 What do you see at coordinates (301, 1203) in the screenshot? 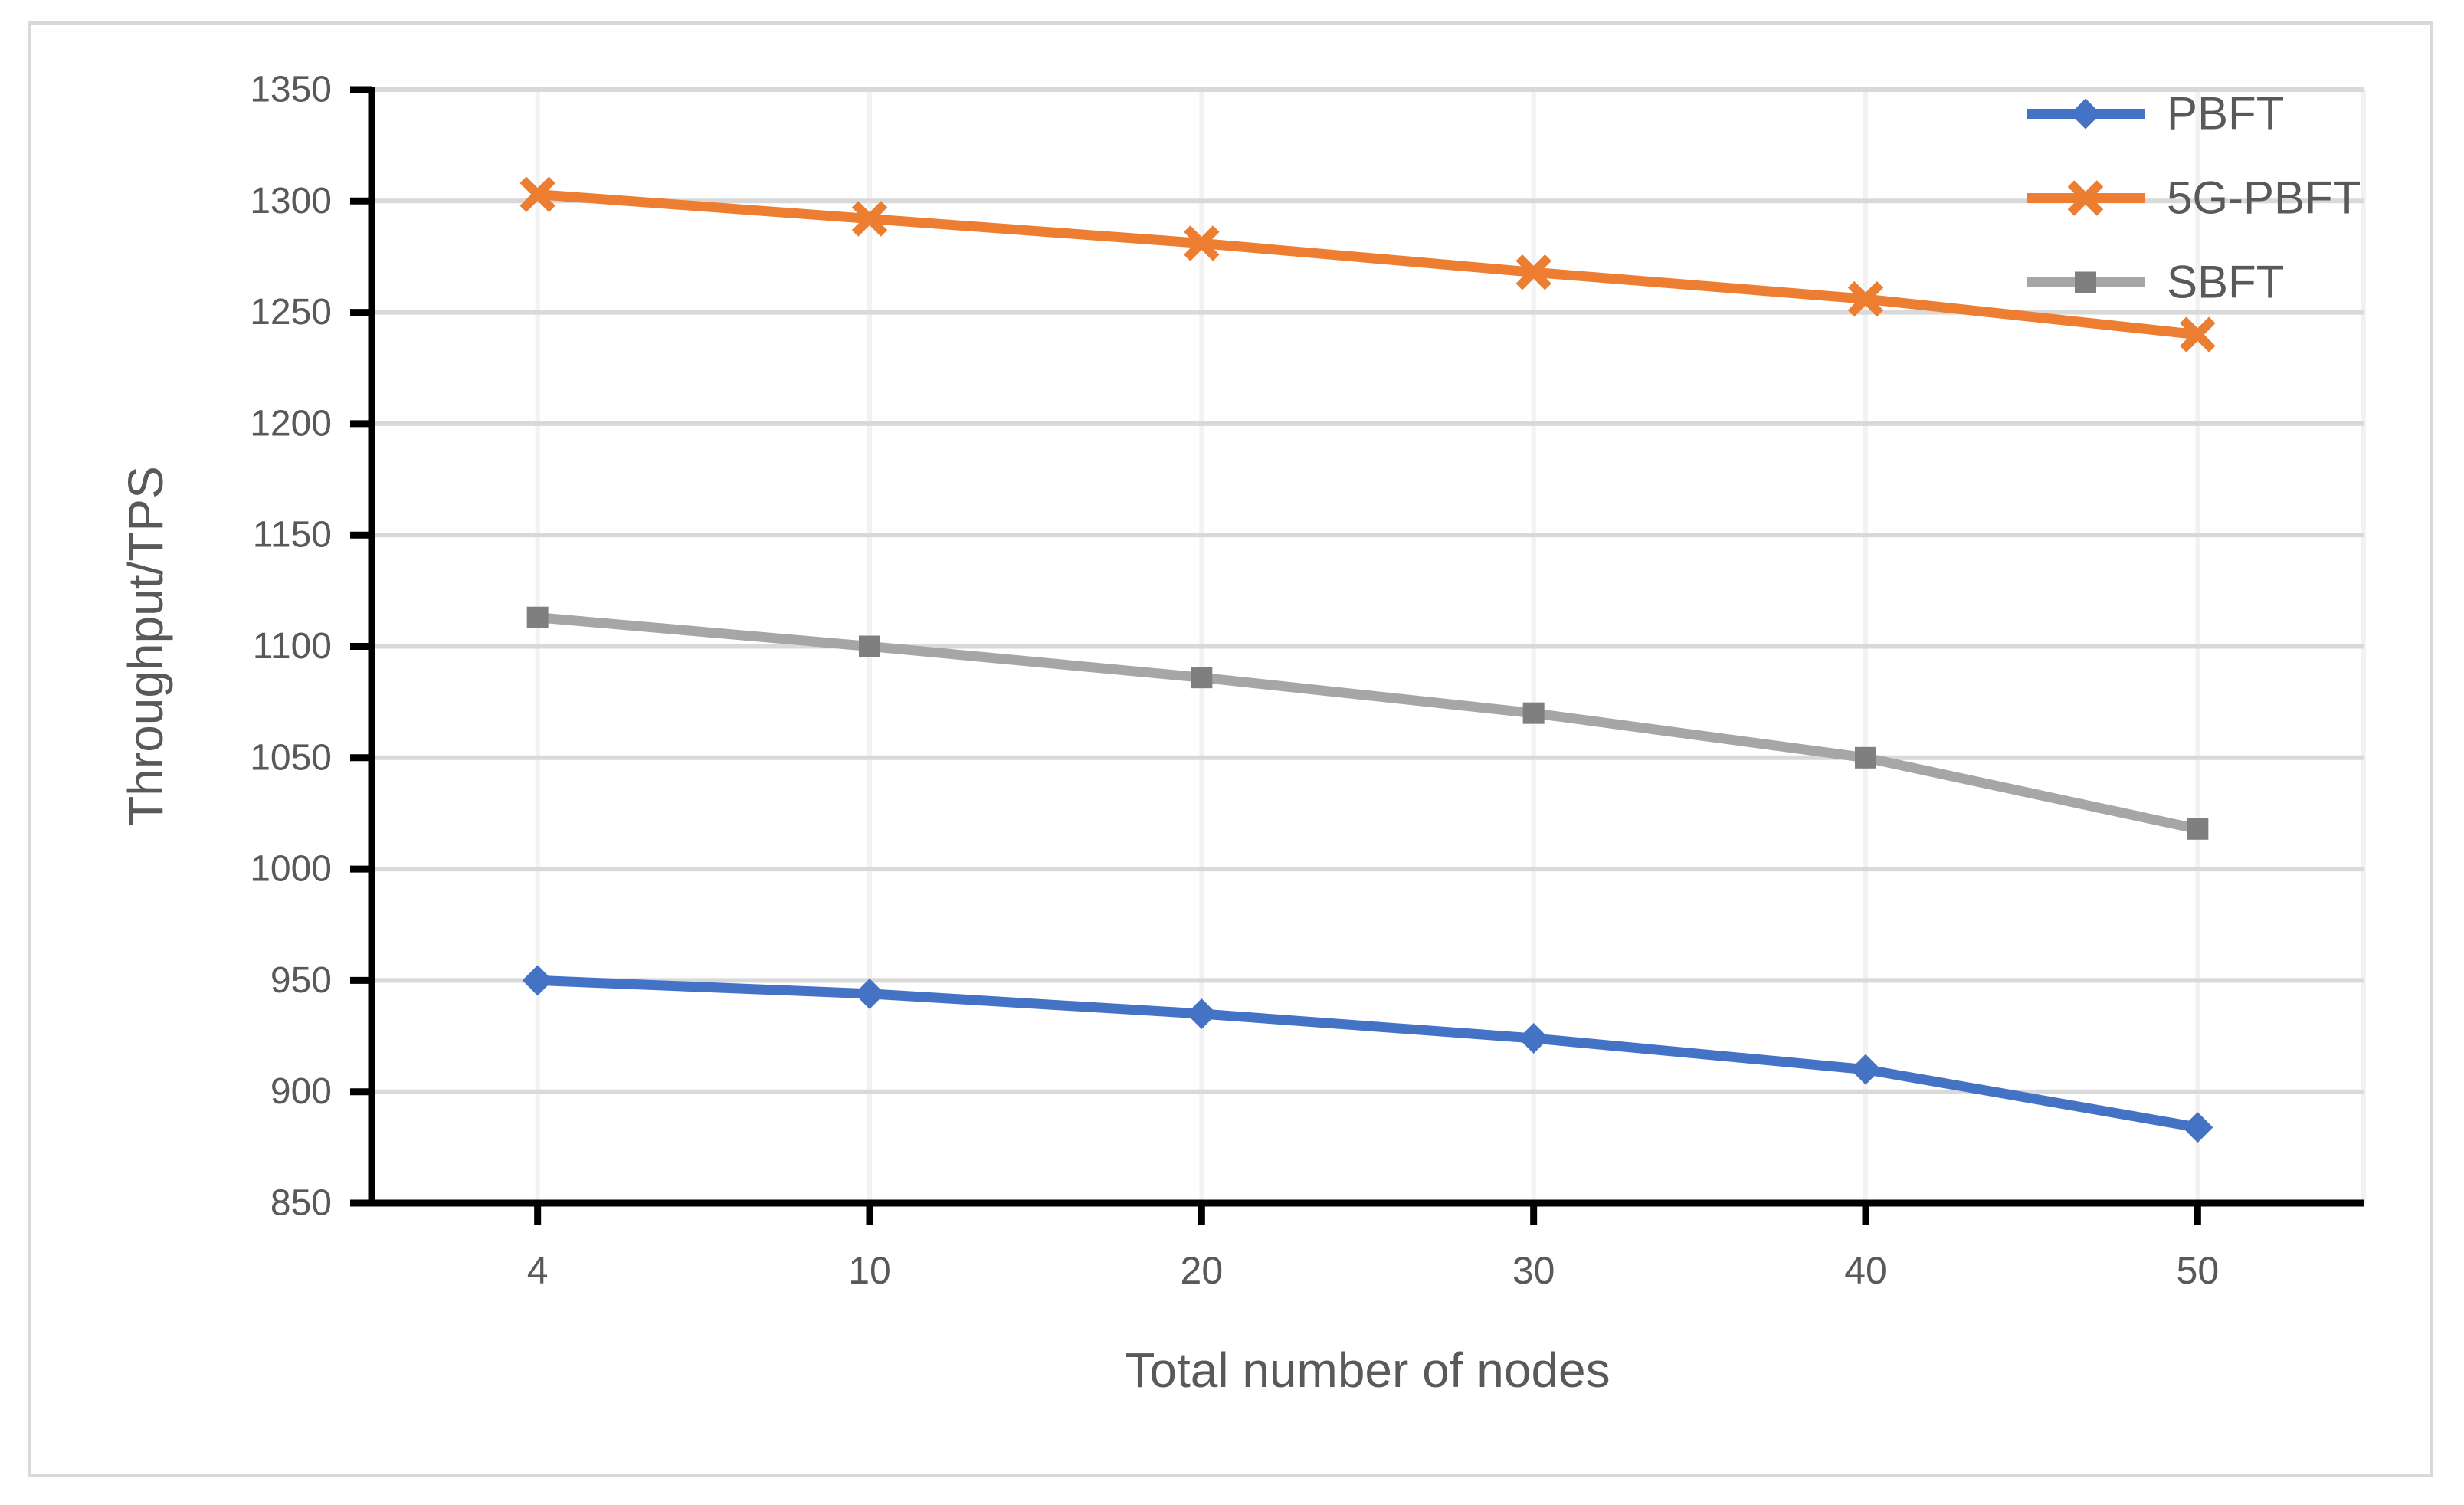
I see `svg-text: 850` at bounding box center [301, 1203].